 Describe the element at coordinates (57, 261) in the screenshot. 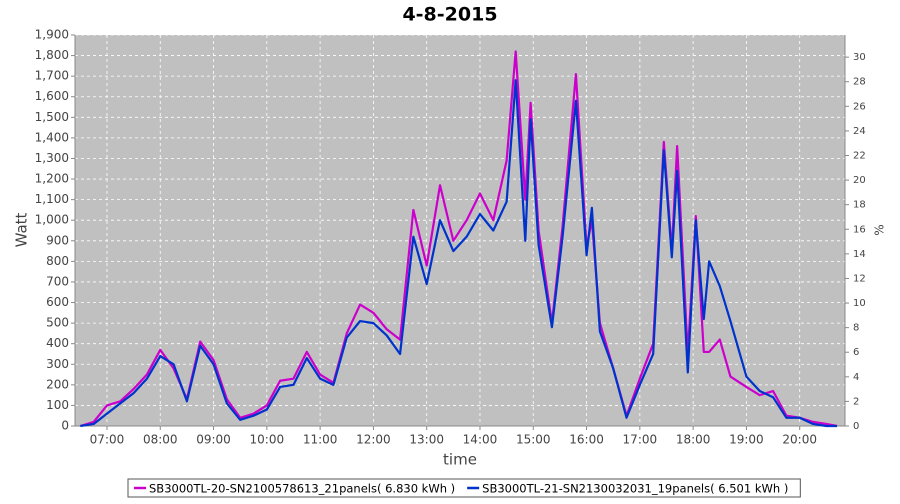

I see `y-tick-label: 800` at that location.